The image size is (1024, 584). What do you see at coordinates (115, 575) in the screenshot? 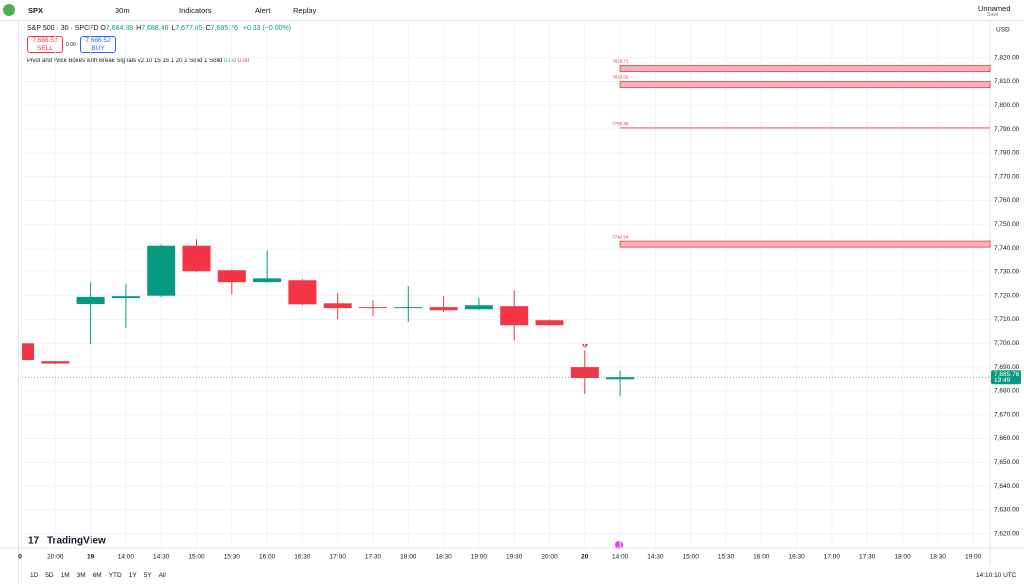
I see `range-button: YTD` at bounding box center [115, 575].